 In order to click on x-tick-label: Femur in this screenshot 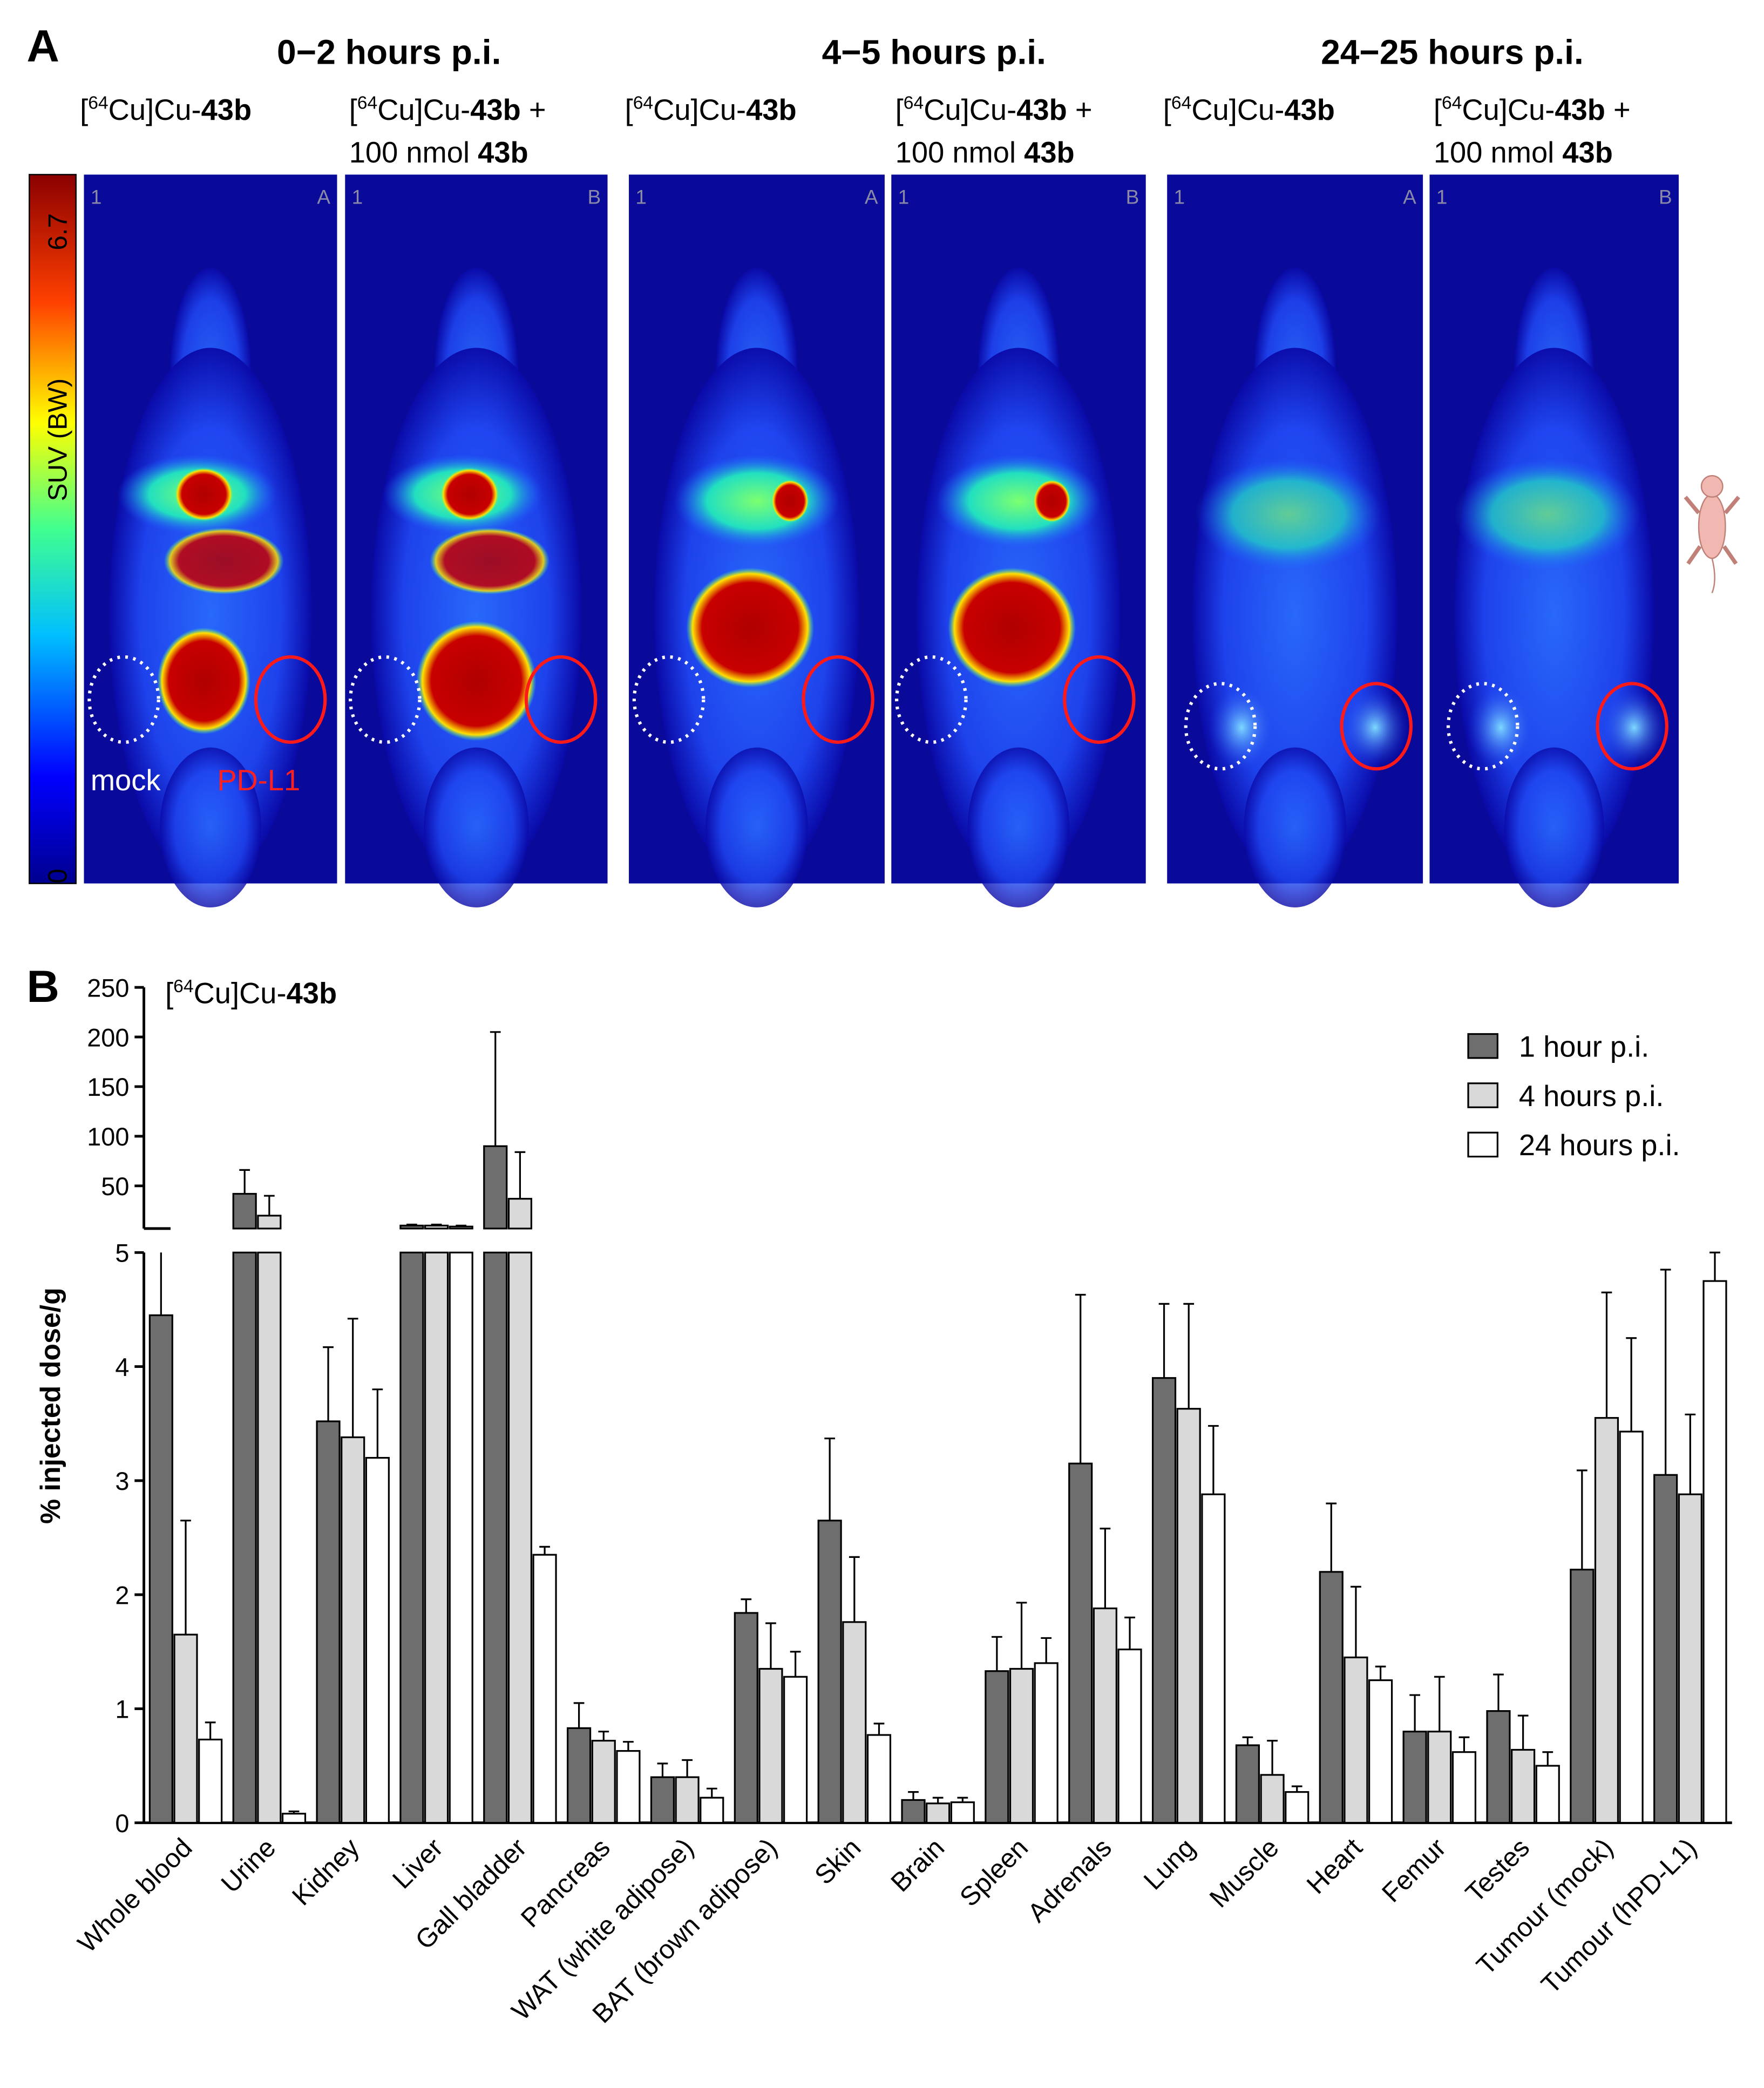, I will do `click(1414, 1871)`.